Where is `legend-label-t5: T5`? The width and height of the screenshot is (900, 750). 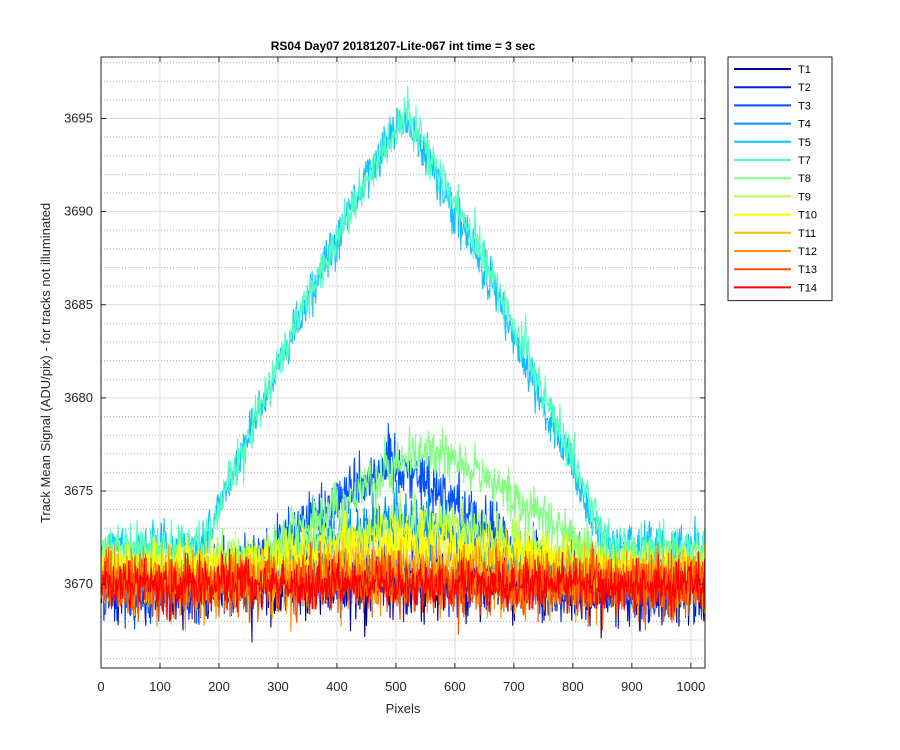
legend-label-t5: T5 is located at coordinates (804, 143).